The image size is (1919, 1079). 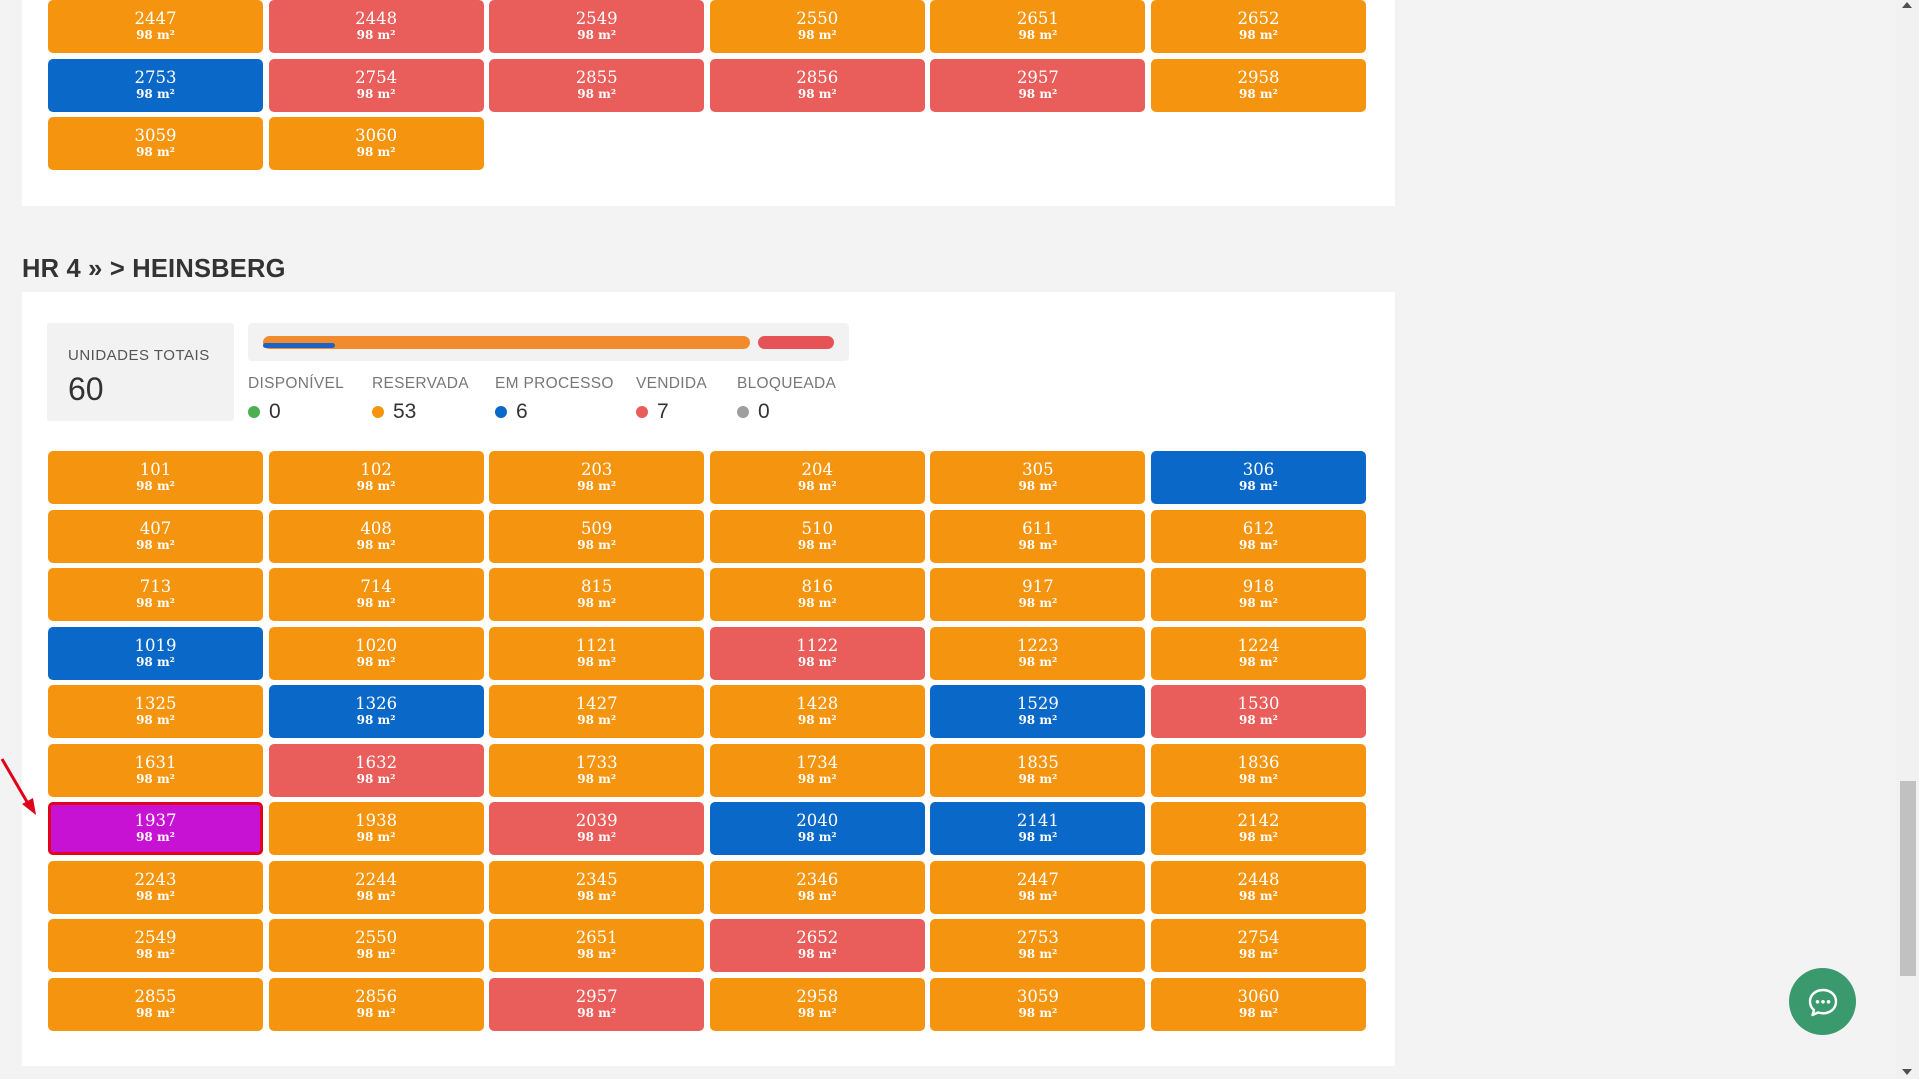 I want to click on unit-714-button: 714 98 m², so click(x=376, y=594).